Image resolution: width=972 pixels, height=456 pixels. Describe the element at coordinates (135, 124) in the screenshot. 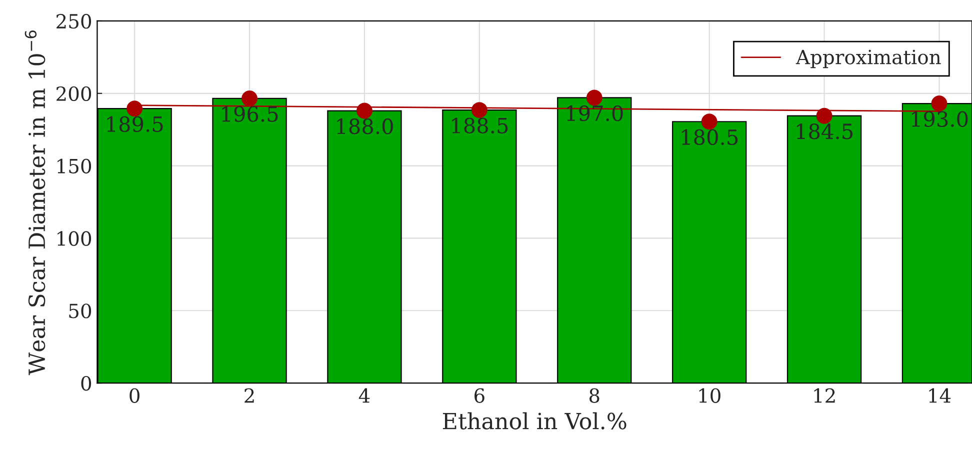

I see `data-label: 189.5` at that location.